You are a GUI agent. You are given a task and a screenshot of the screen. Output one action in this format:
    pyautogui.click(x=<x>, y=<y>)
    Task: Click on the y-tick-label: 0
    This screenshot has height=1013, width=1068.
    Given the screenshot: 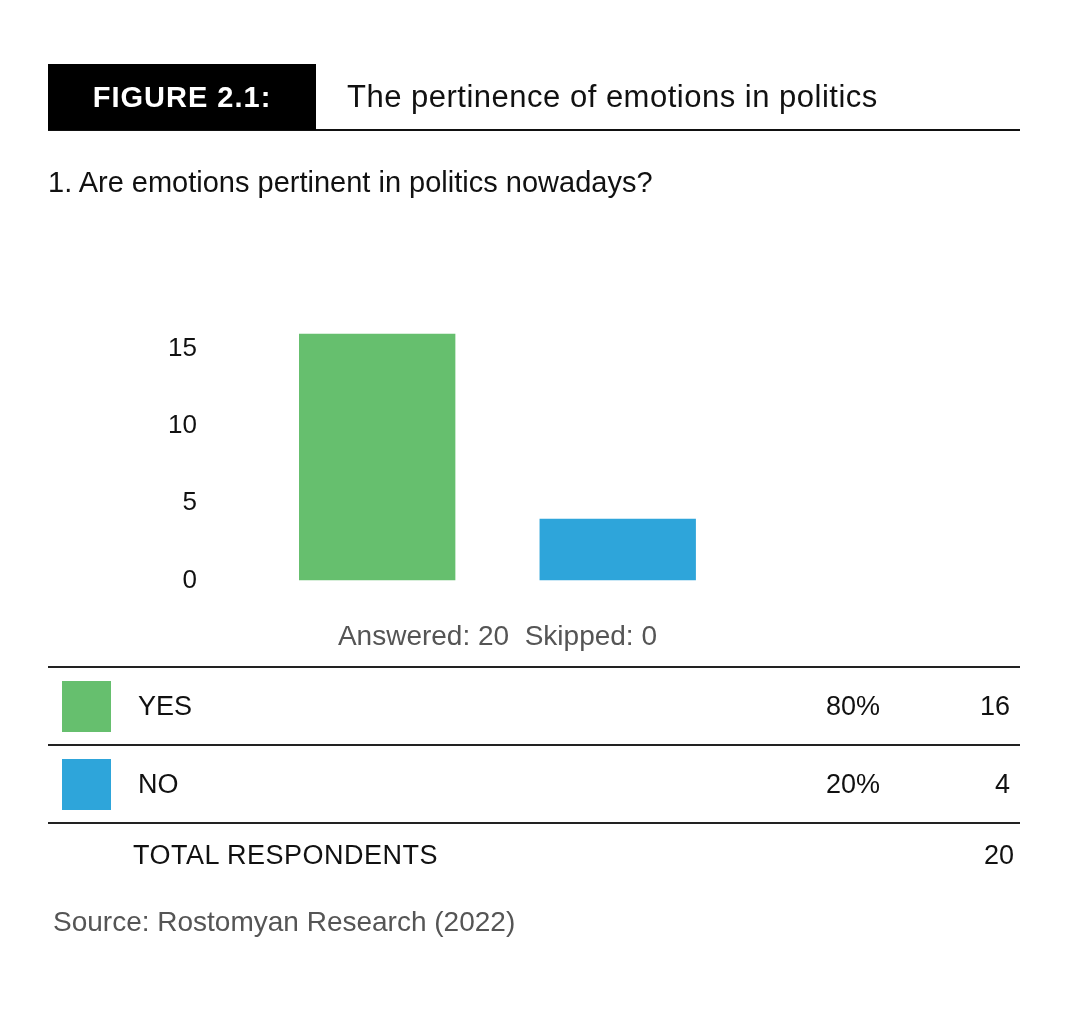 What is the action you would take?
    pyautogui.click(x=189, y=578)
    